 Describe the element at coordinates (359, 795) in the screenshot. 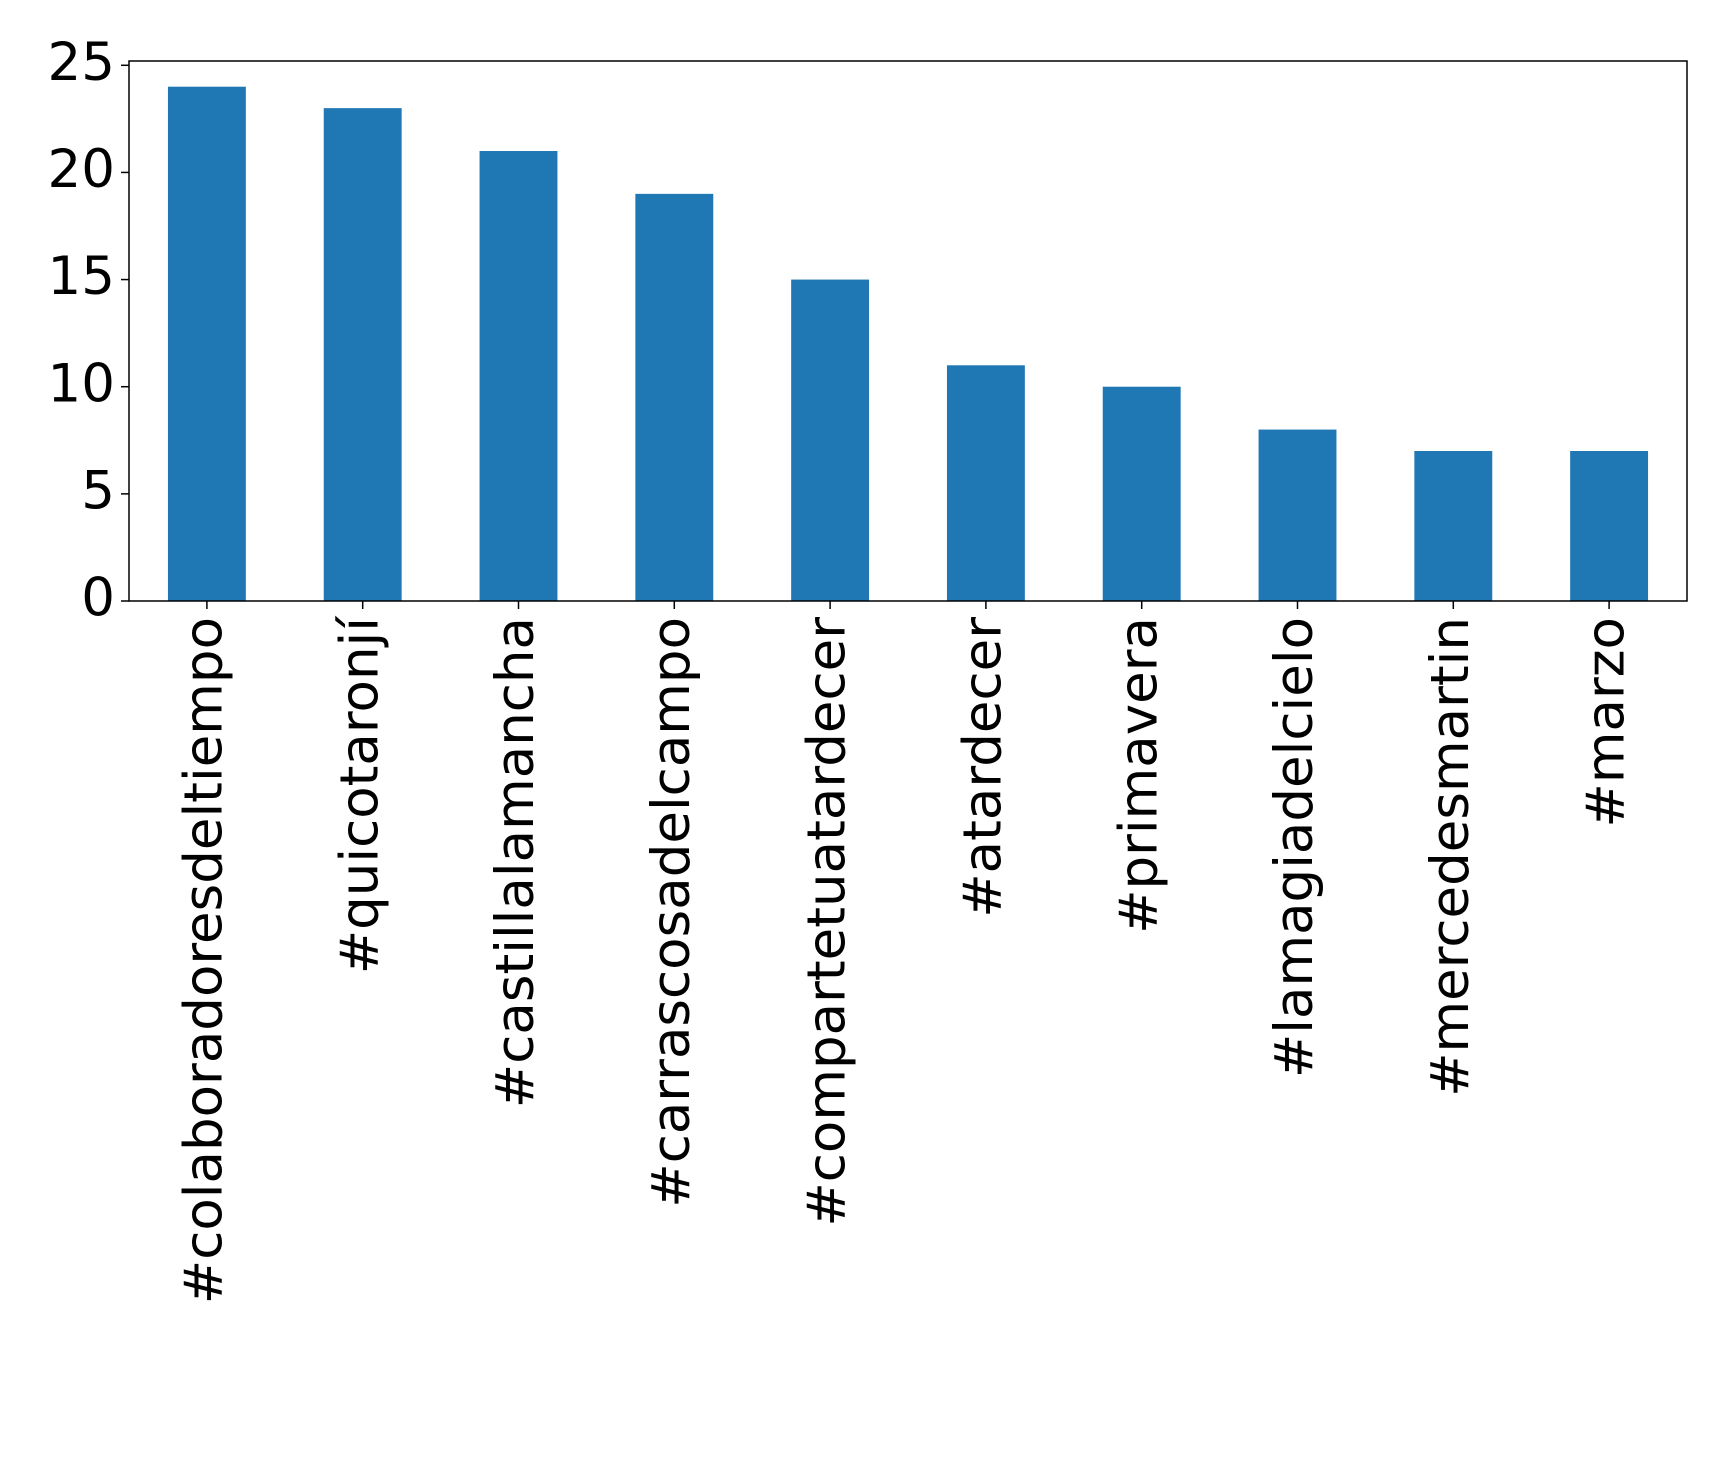

I see `x-tick-label: #quicotaronjí` at that location.